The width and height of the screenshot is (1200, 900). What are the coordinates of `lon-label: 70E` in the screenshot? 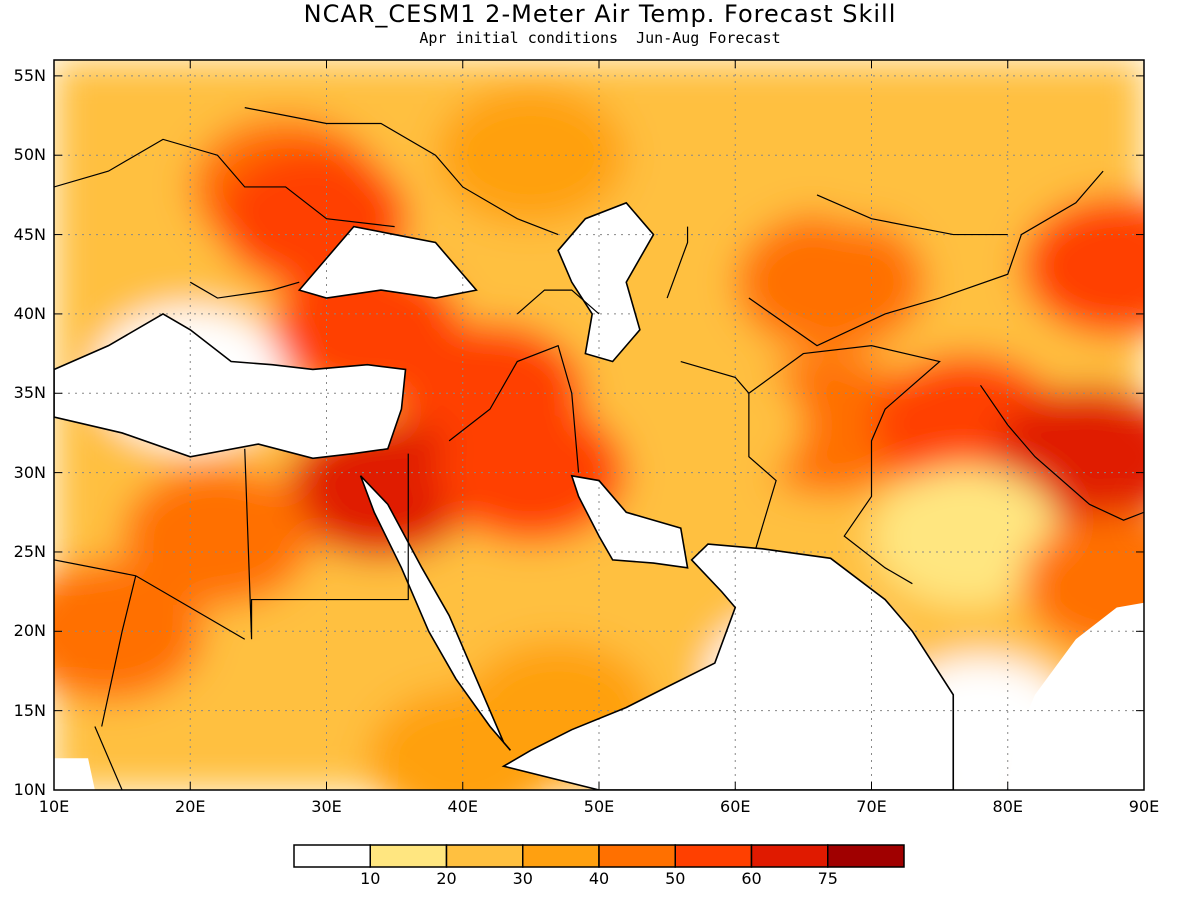 It's located at (871, 806).